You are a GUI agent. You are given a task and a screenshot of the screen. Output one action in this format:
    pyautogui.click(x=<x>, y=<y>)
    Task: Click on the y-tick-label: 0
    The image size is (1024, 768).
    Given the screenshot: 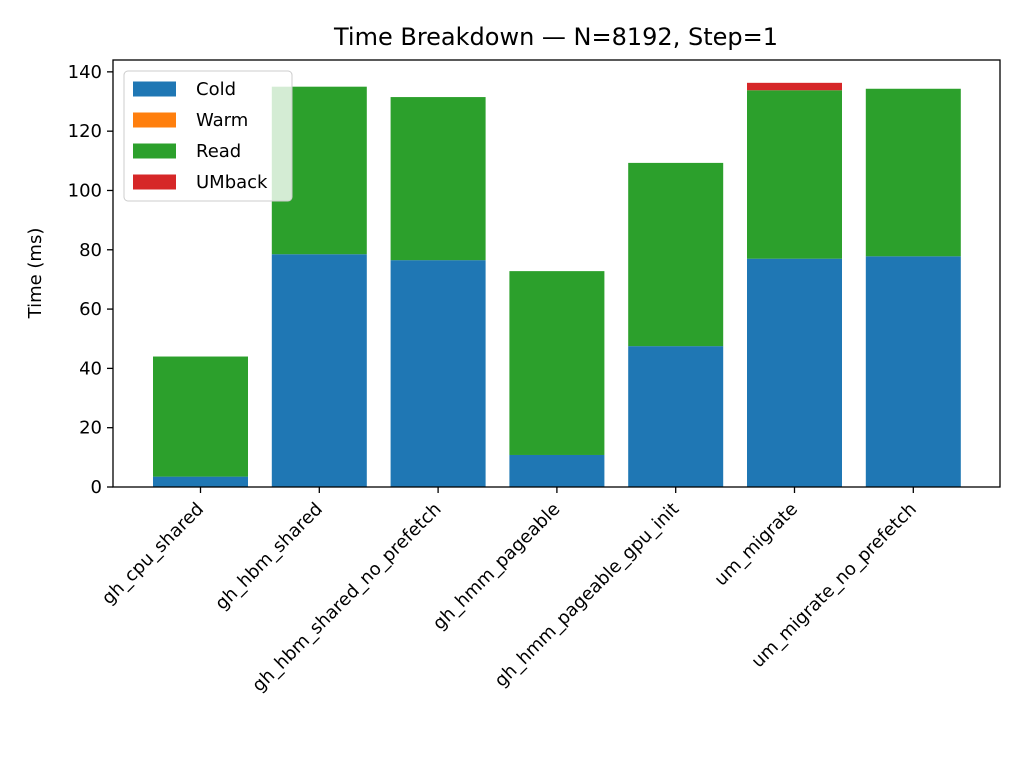 What is the action you would take?
    pyautogui.click(x=96, y=487)
    